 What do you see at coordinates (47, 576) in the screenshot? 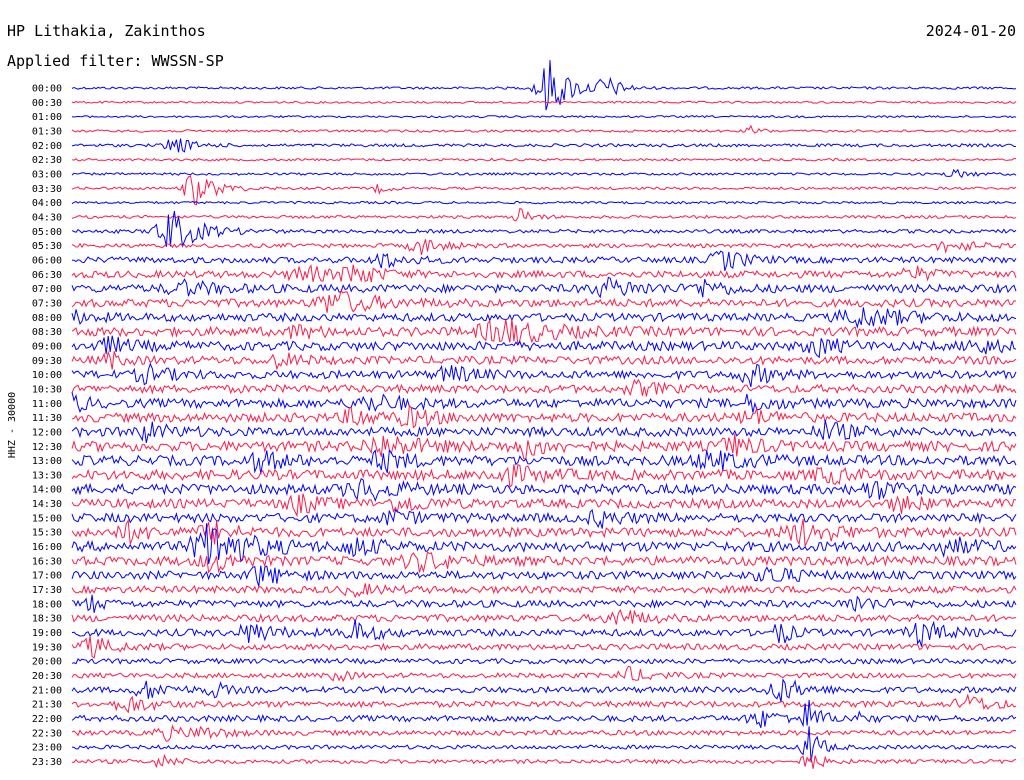
I see `time-tick-label: 17:00` at bounding box center [47, 576].